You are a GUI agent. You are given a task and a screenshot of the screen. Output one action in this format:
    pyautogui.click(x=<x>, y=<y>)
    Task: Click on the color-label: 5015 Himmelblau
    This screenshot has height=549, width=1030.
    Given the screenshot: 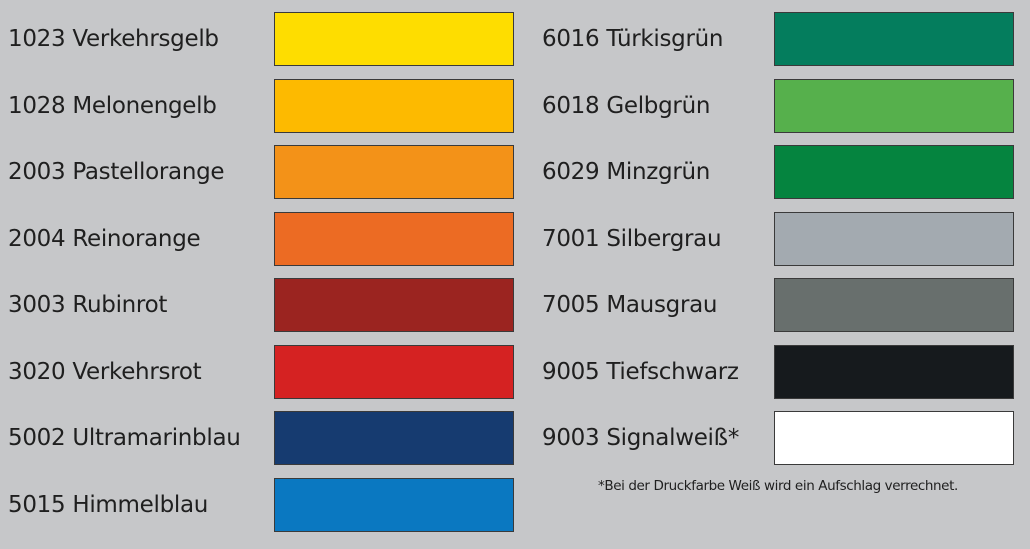 What is the action you would take?
    pyautogui.click(x=108, y=504)
    